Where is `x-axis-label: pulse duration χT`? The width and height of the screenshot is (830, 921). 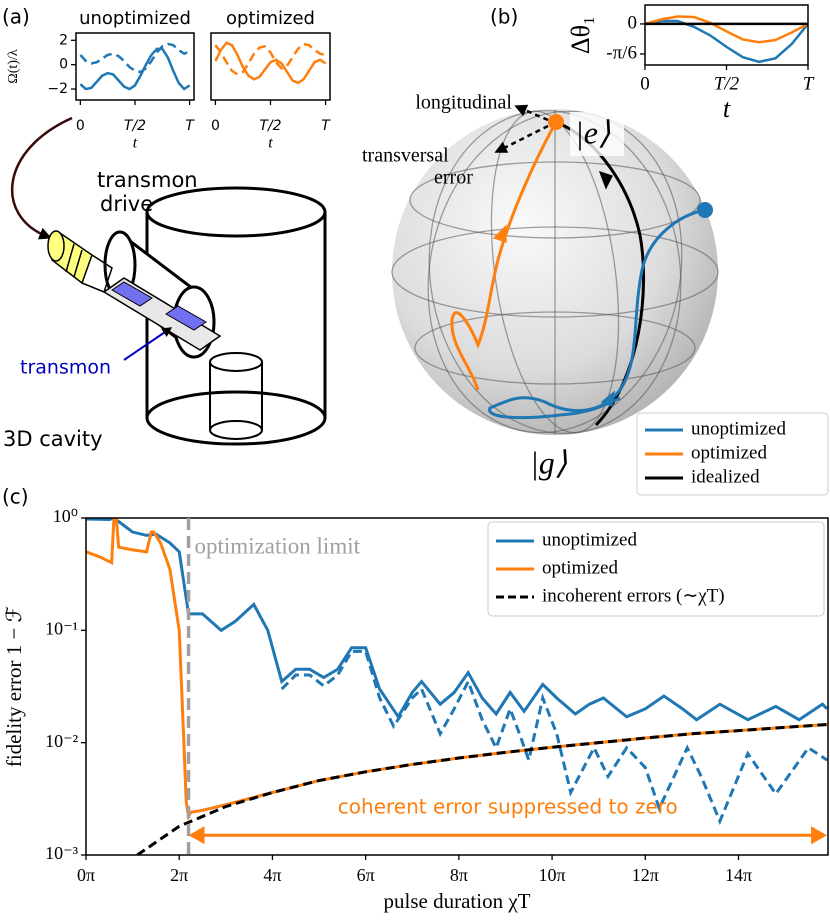
x-axis-label: pulse duration χT is located at coordinates (457, 901).